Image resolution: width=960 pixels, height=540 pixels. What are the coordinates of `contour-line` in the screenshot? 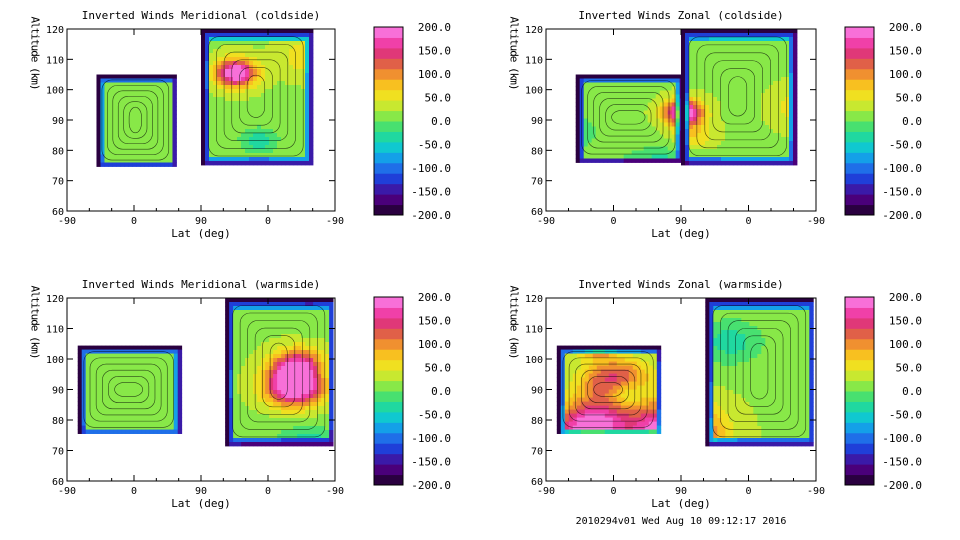 It's located at (135, 120).